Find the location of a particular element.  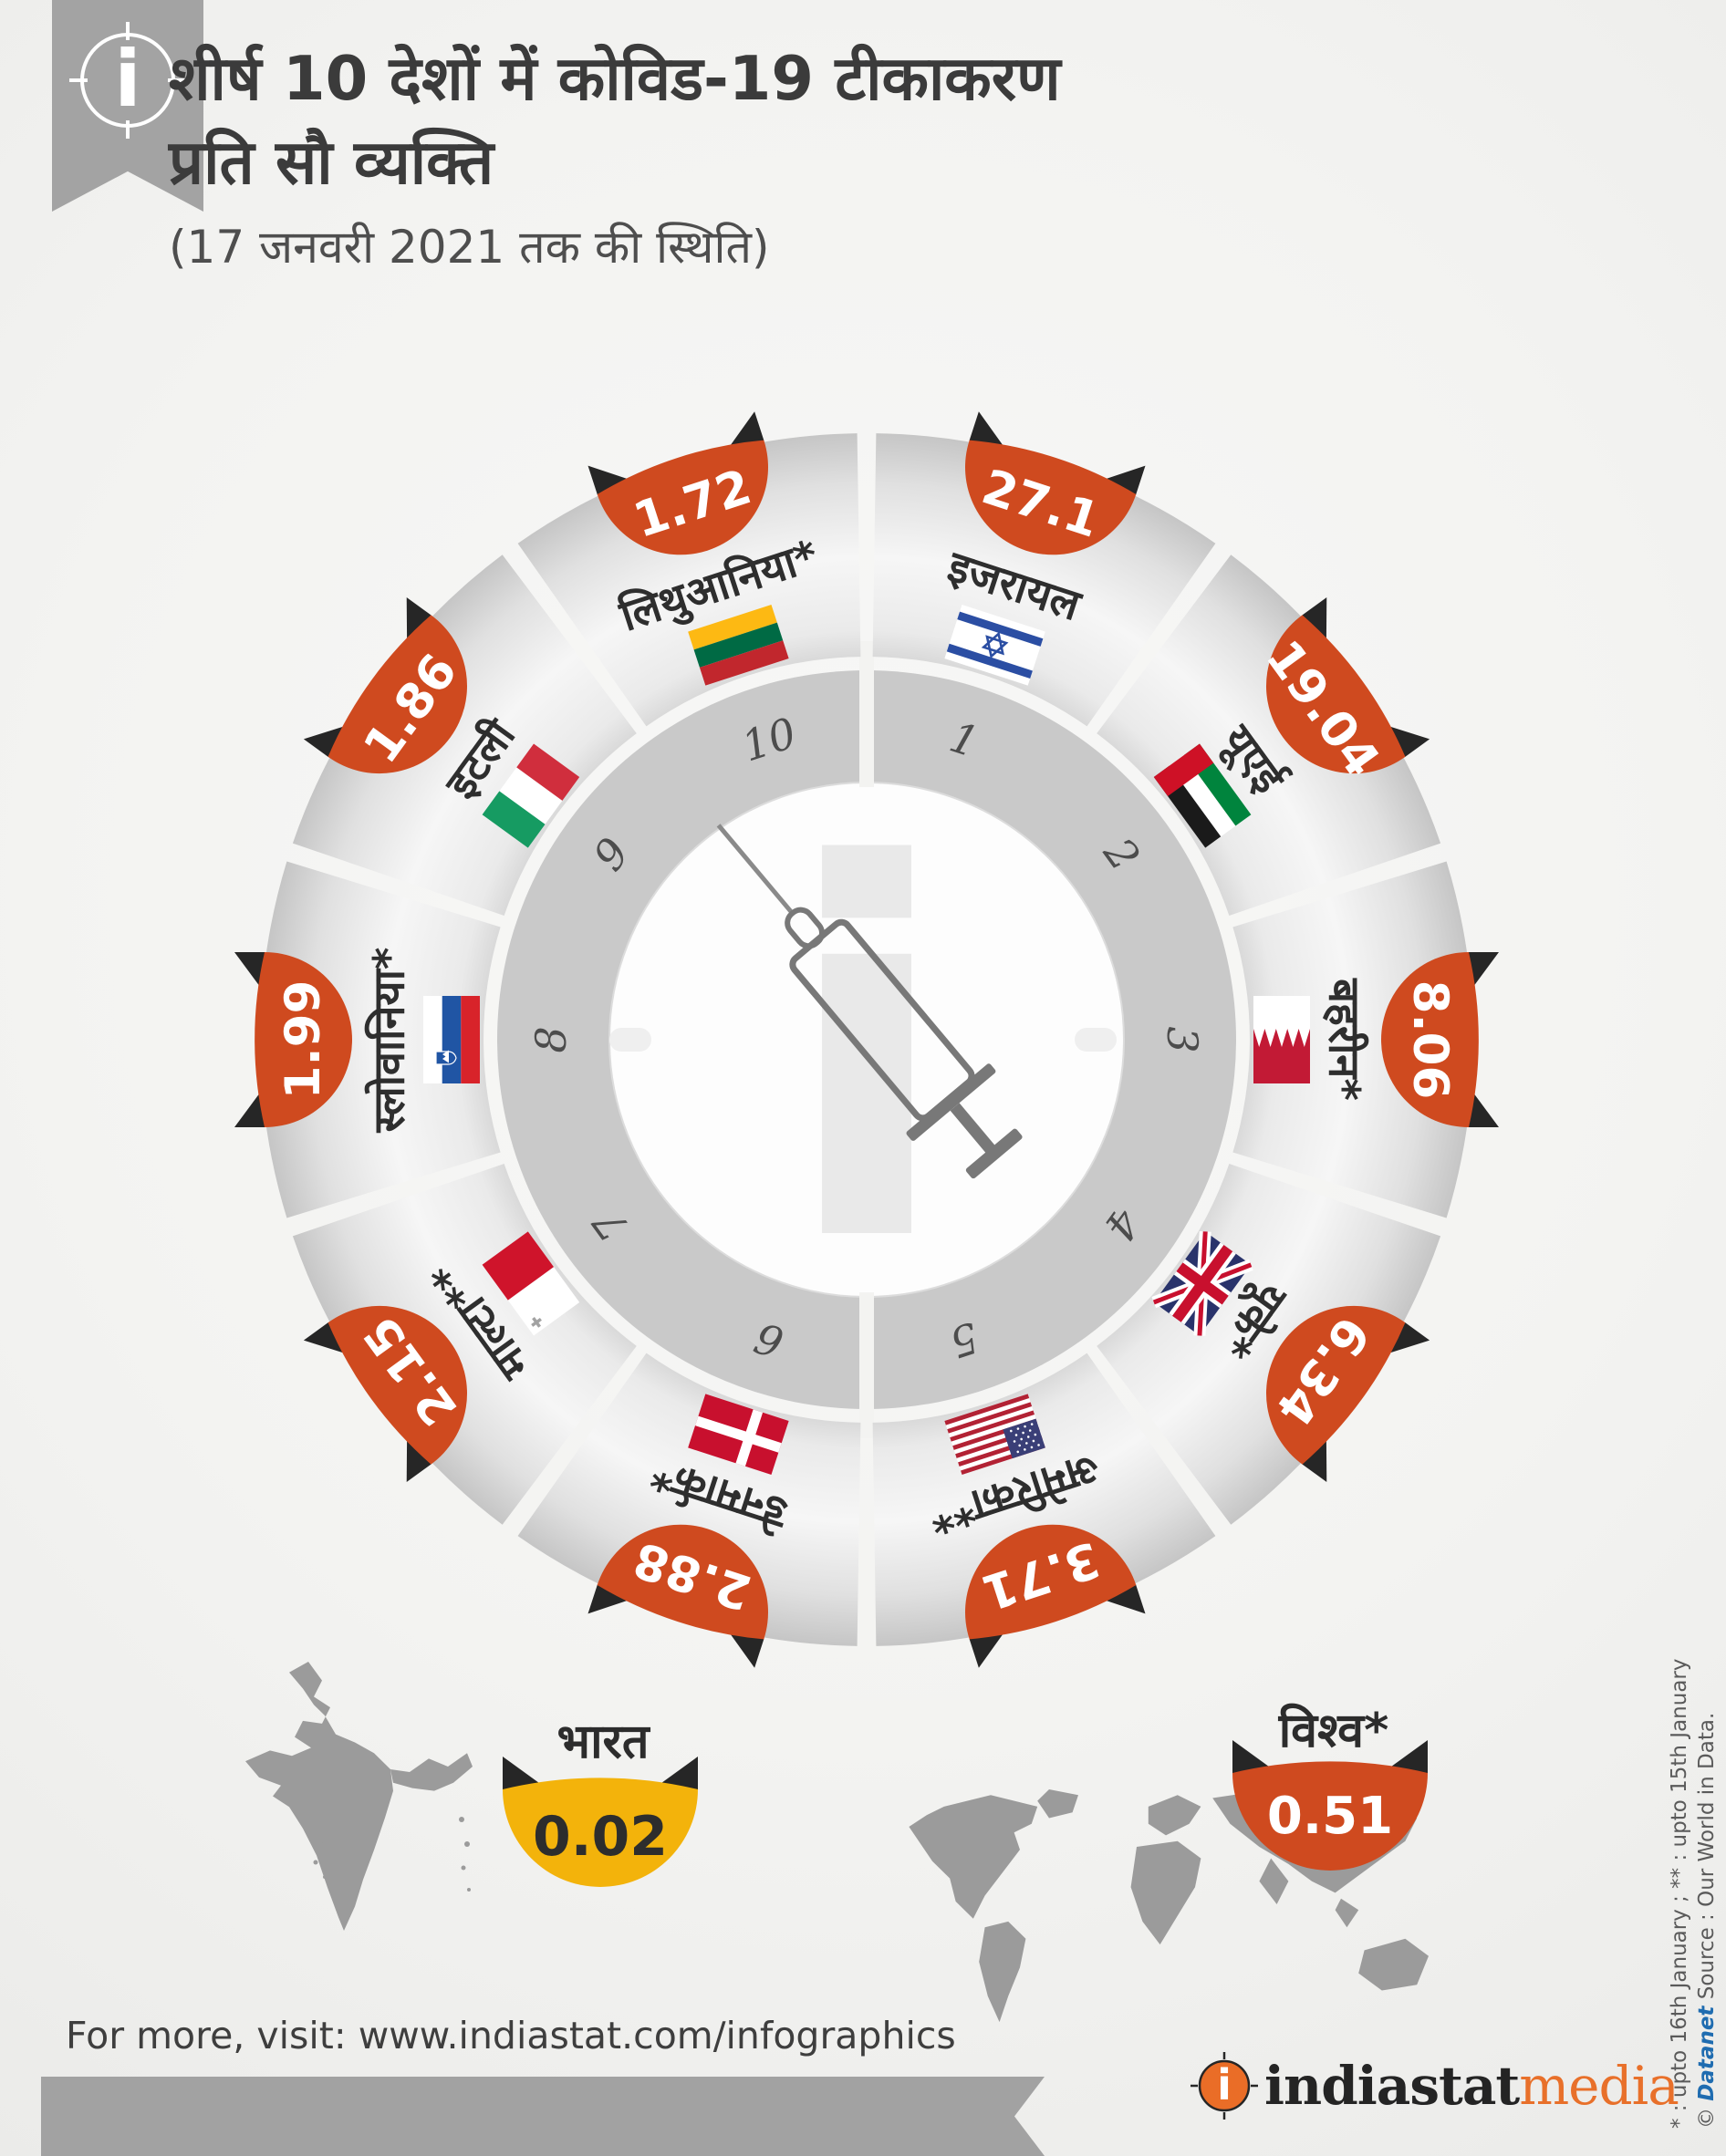

india-value: 0.02 is located at coordinates (600, 1837).